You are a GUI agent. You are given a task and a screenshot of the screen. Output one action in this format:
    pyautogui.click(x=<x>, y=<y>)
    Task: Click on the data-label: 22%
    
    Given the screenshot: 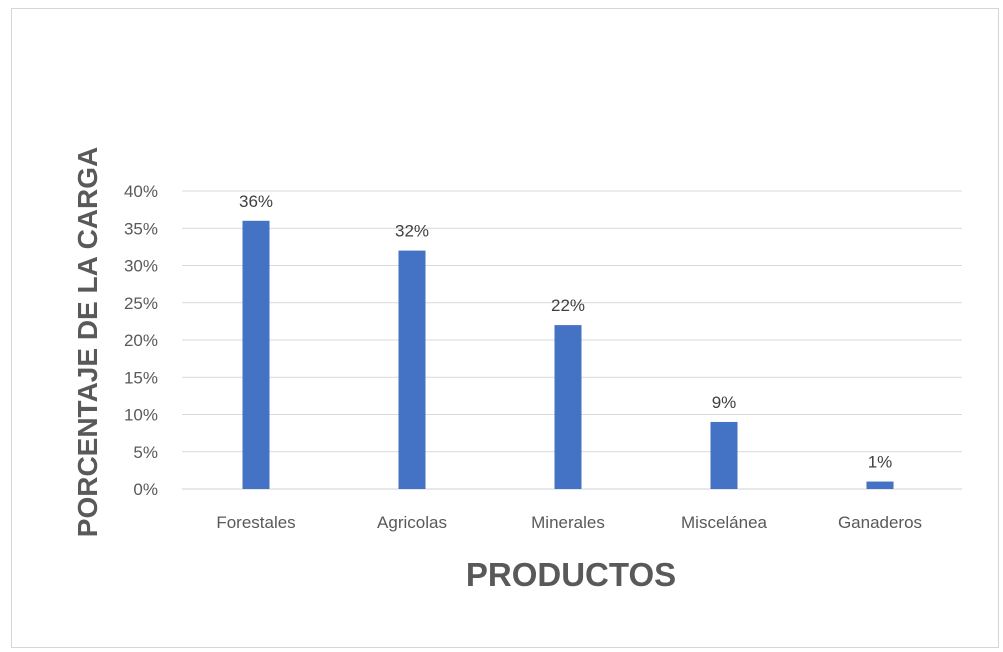 What is the action you would take?
    pyautogui.click(x=568, y=305)
    